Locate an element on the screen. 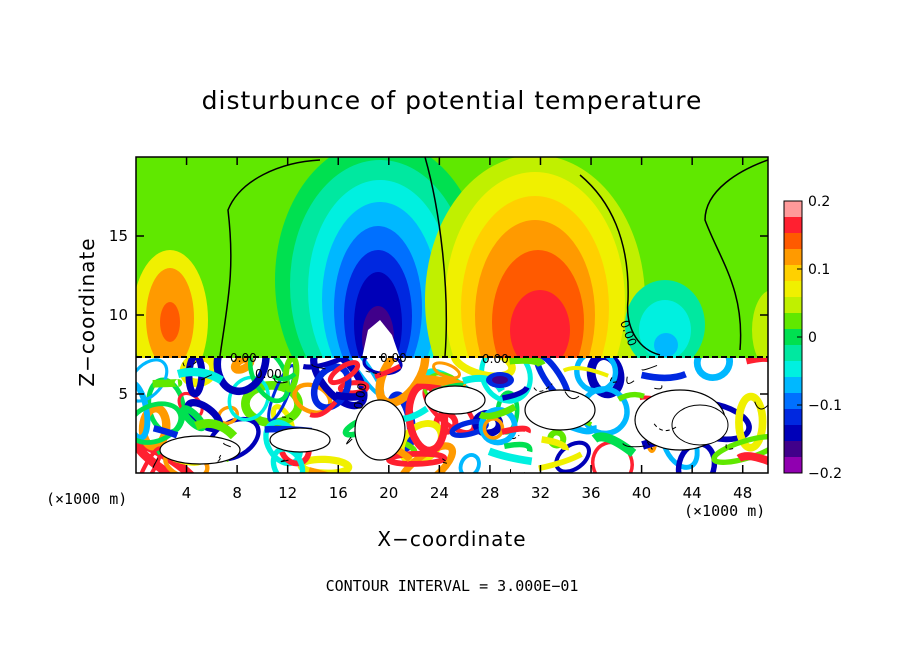 This screenshot has width=904, height=654. x-tick-label: 48 is located at coordinates (742, 493).